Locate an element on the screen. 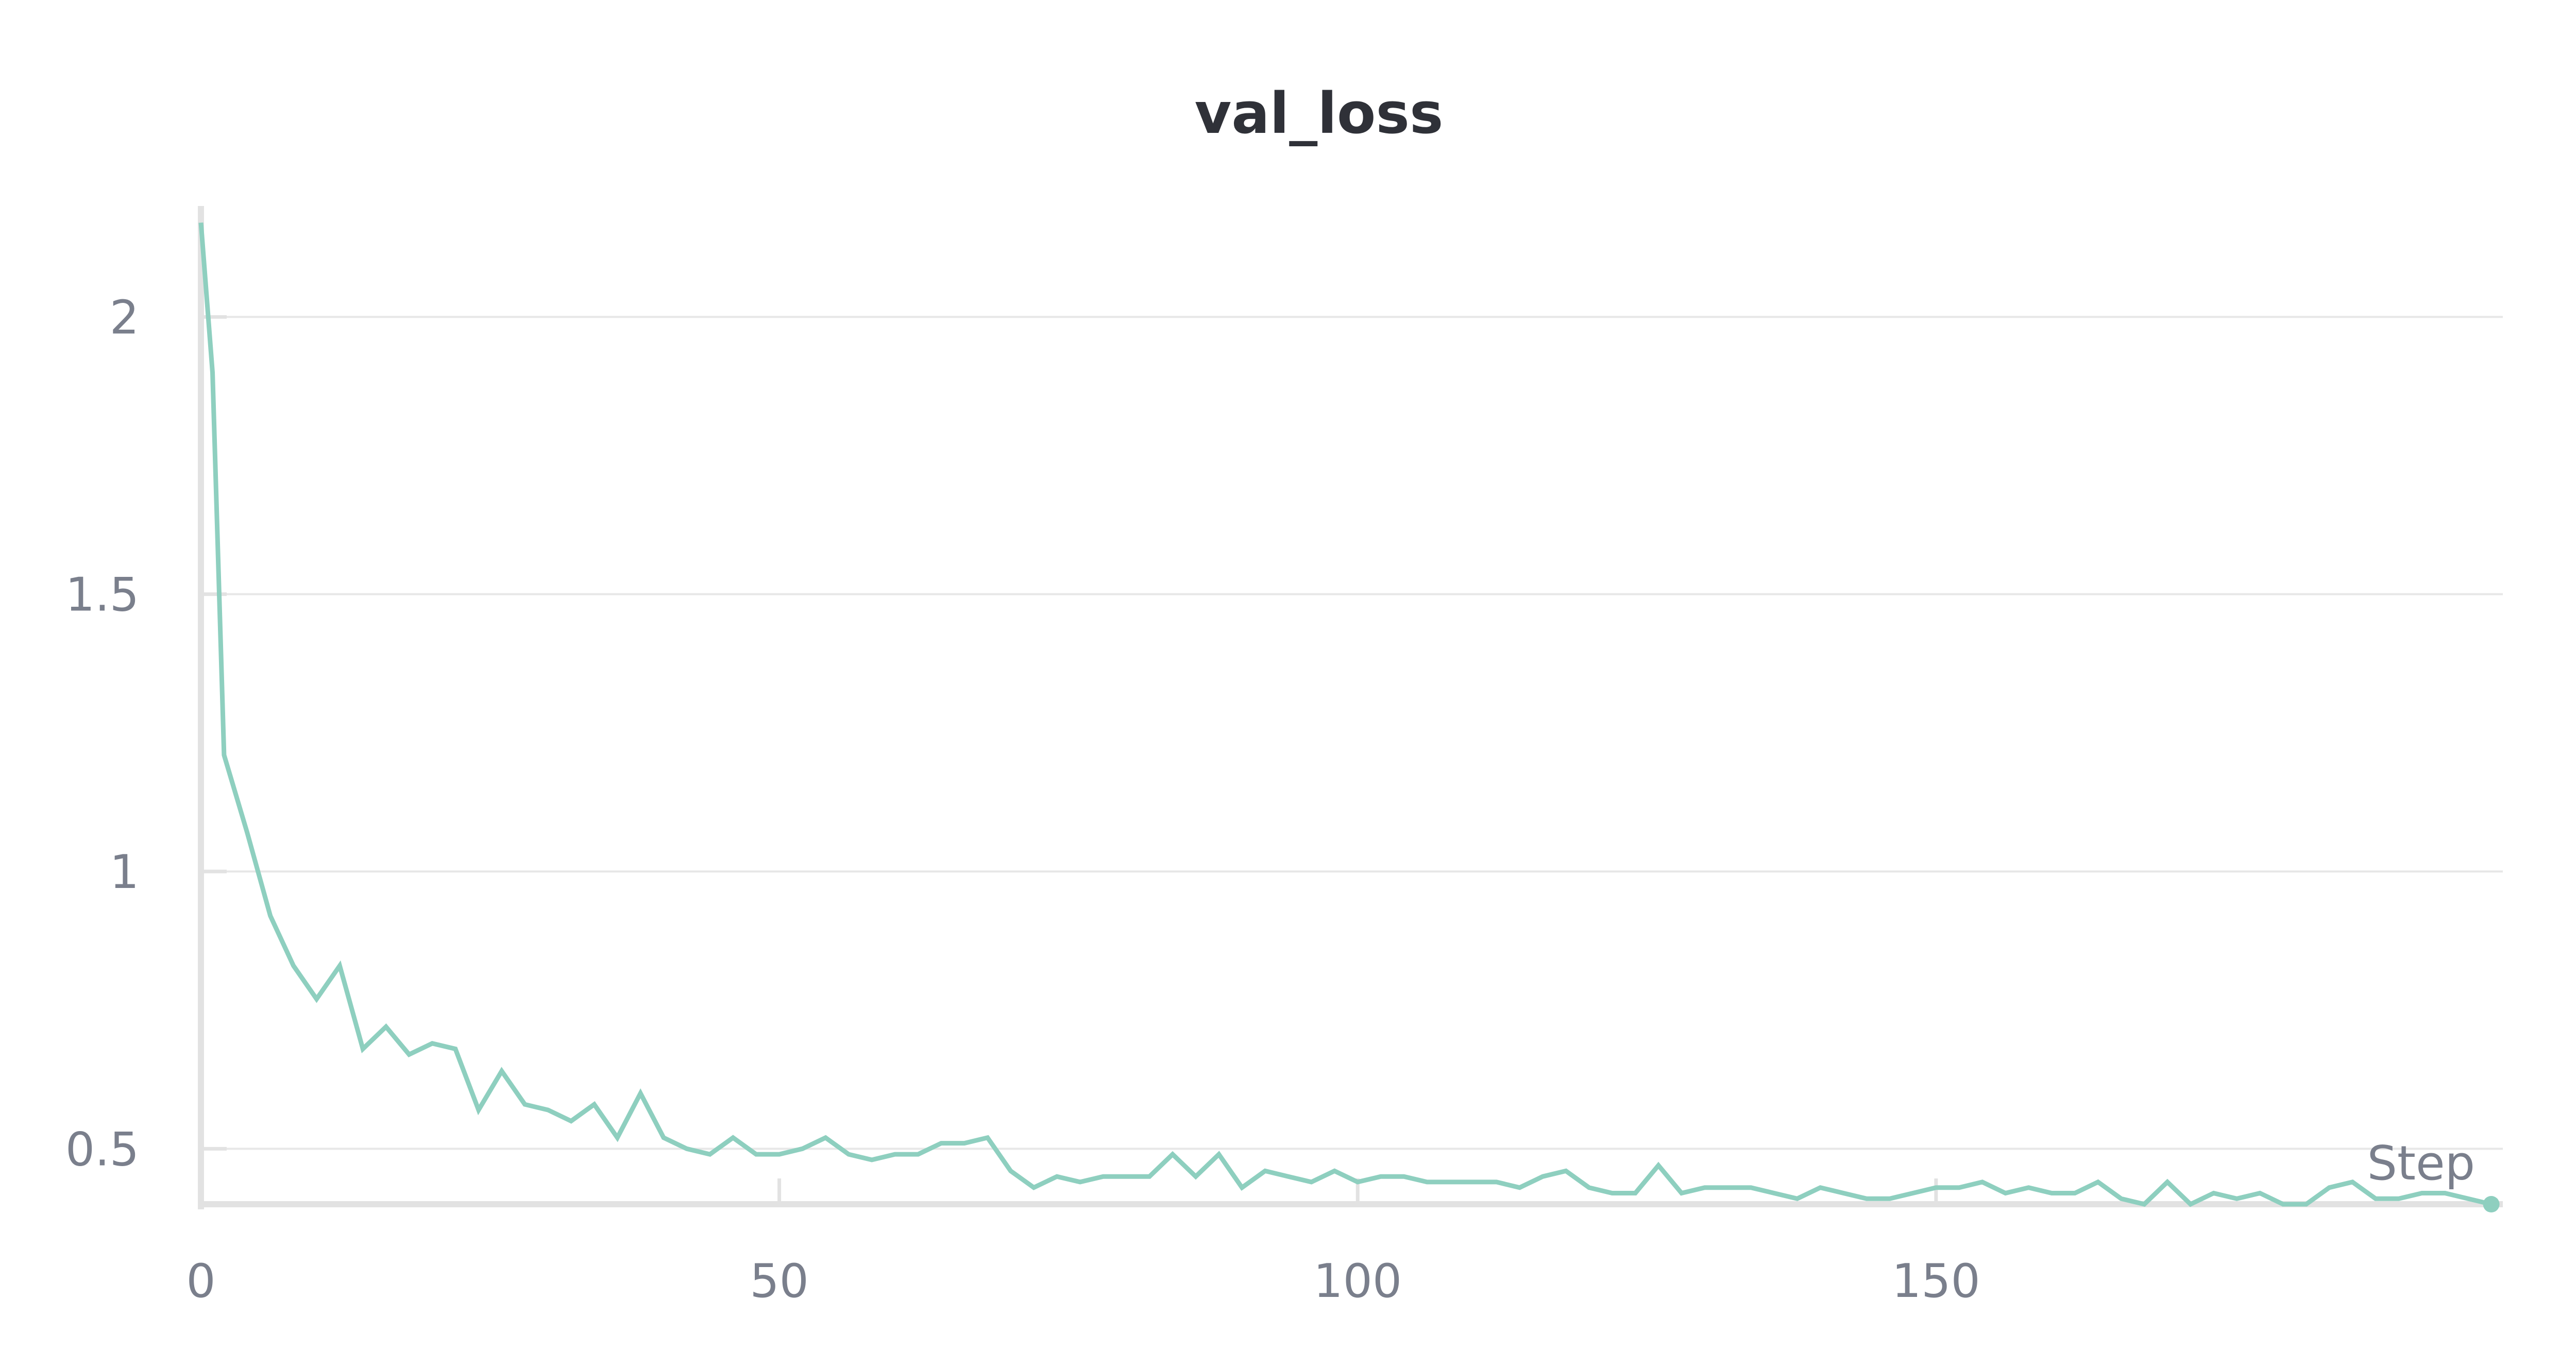 Image resolution: width=2576 pixels, height=1368 pixels. series-end-marker is located at coordinates (2491, 1204).